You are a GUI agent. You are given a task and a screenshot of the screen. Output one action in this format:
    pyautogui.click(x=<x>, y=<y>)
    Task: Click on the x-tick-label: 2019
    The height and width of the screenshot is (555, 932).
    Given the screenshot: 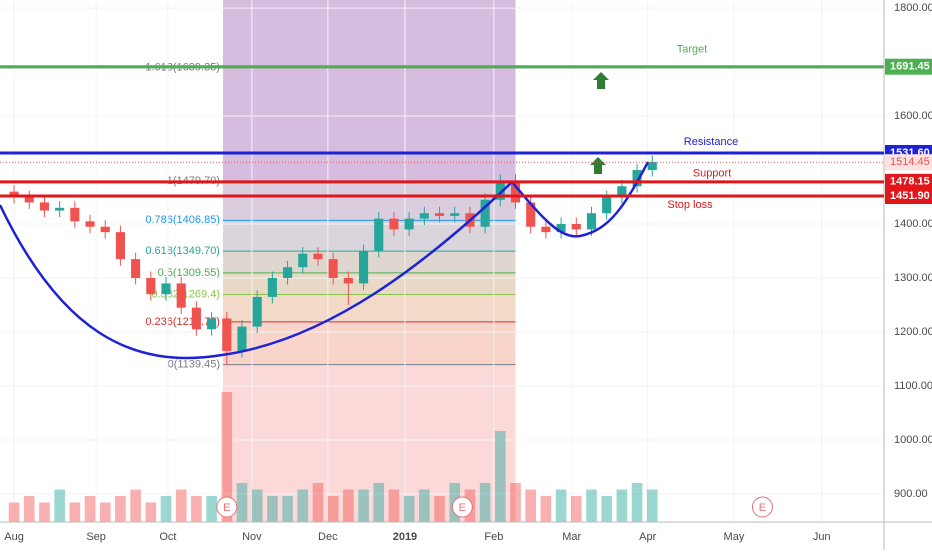 What is the action you would take?
    pyautogui.click(x=405, y=537)
    